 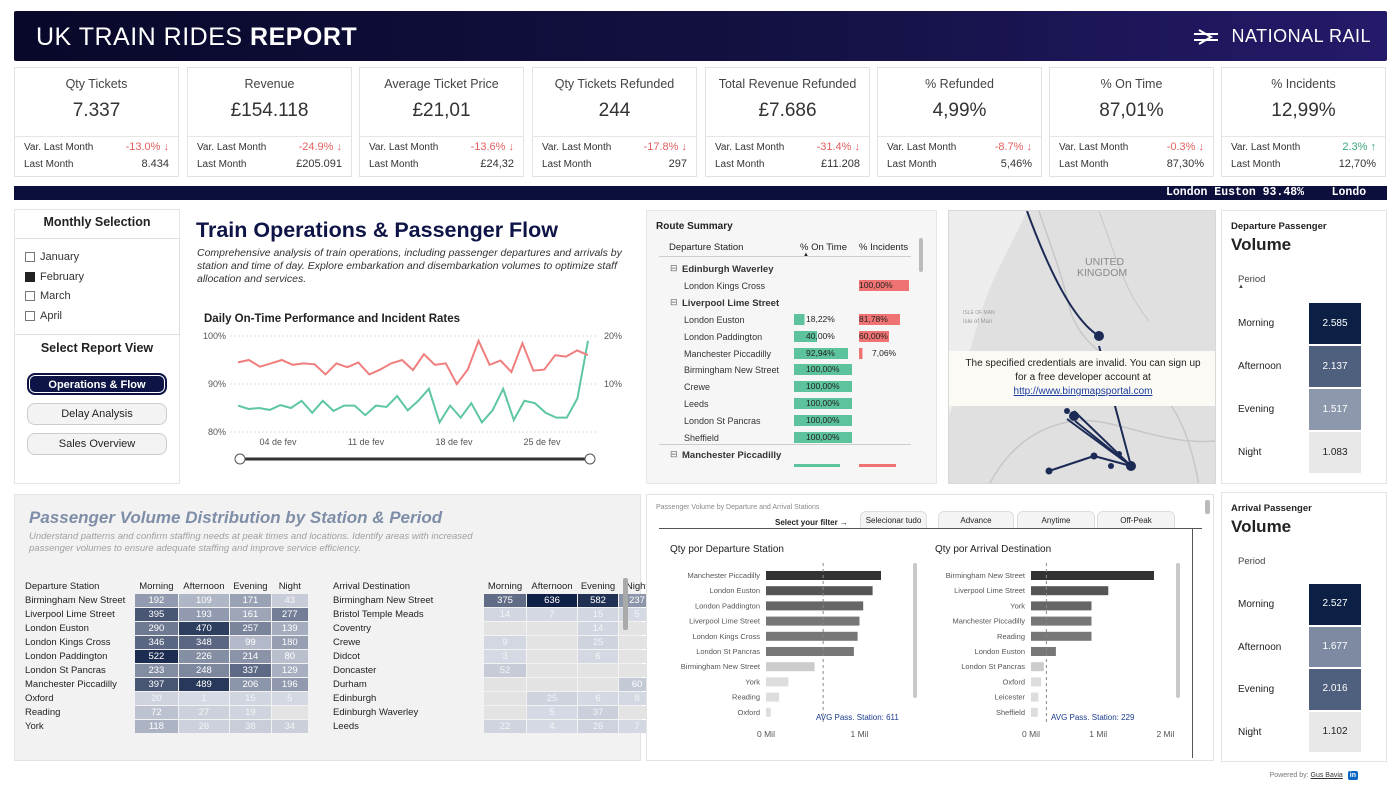 I want to click on report-view-button: Delay Analysis, so click(x=97, y=414).